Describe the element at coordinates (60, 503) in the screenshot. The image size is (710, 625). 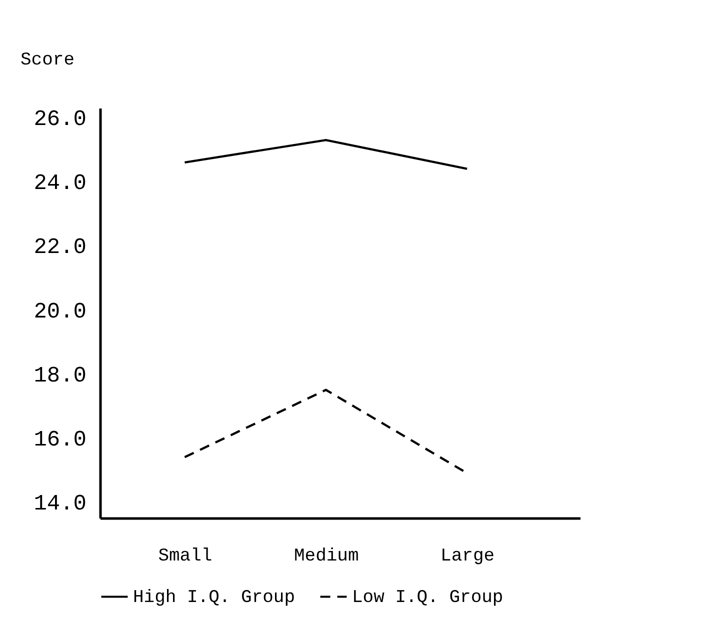
I see `y-tick-label: 14.0` at that location.